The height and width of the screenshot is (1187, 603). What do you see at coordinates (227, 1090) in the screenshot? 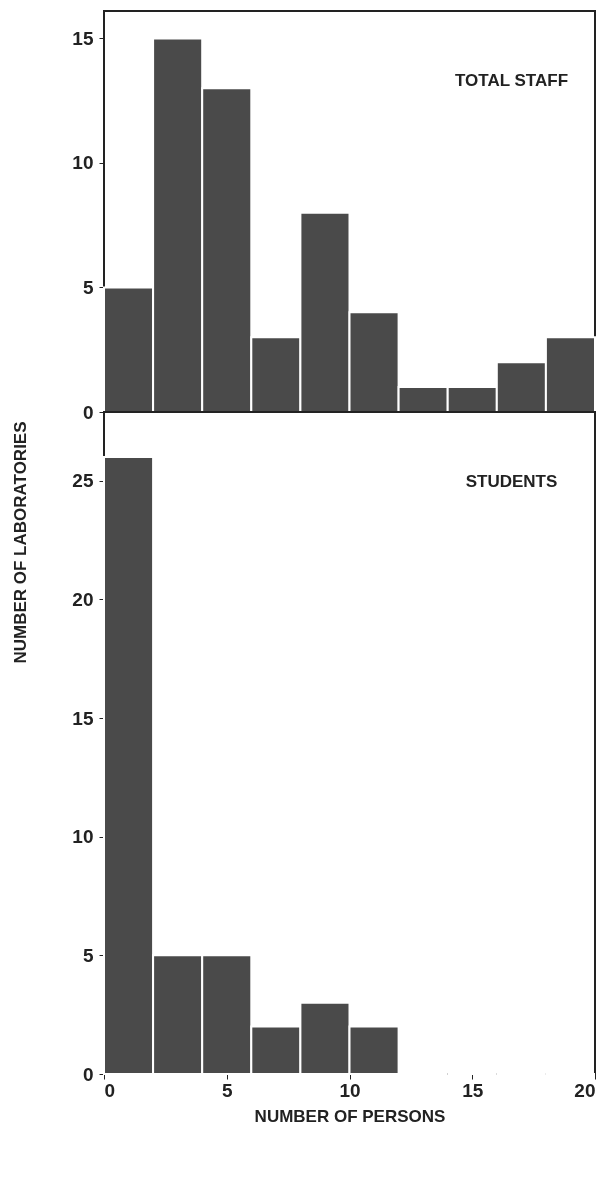
I see `x-tick-label: 5` at bounding box center [227, 1090].